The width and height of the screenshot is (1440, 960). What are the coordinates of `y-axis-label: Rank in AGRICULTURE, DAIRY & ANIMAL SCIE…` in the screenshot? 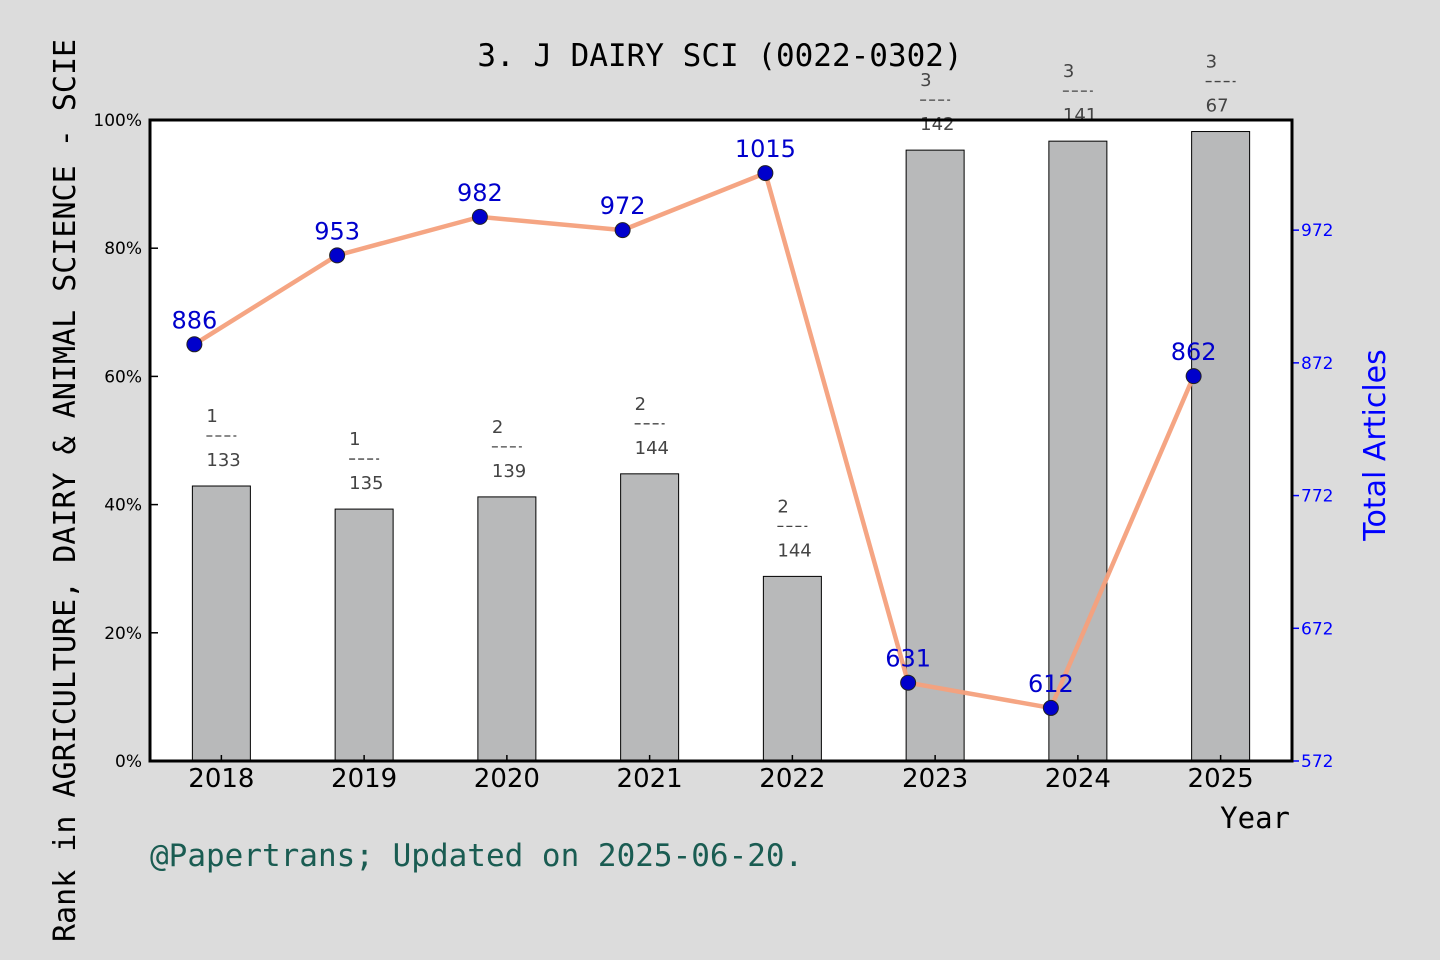 It's located at (65, 490).